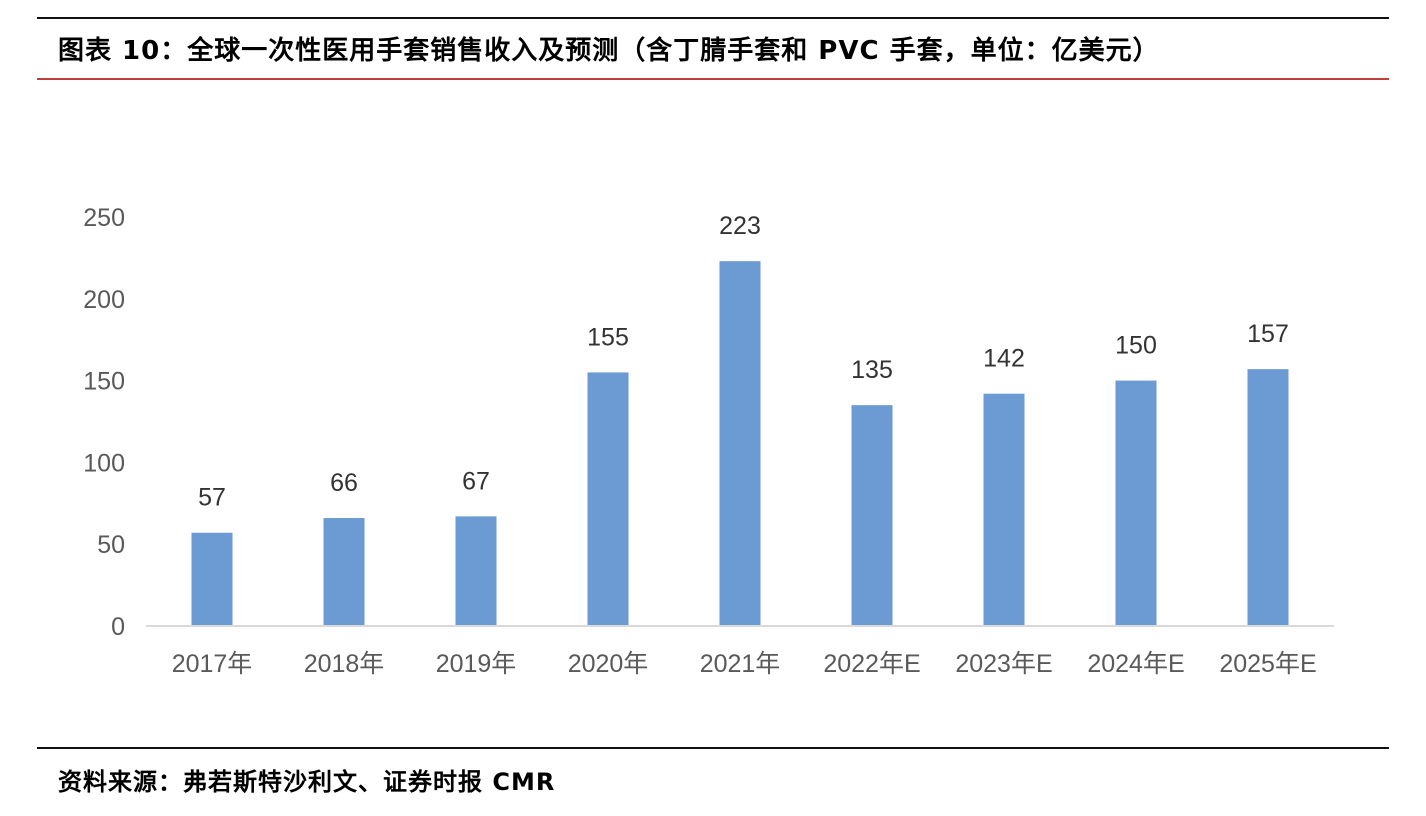  Describe the element at coordinates (104, 300) in the screenshot. I see `y-tick-label: 200` at that location.